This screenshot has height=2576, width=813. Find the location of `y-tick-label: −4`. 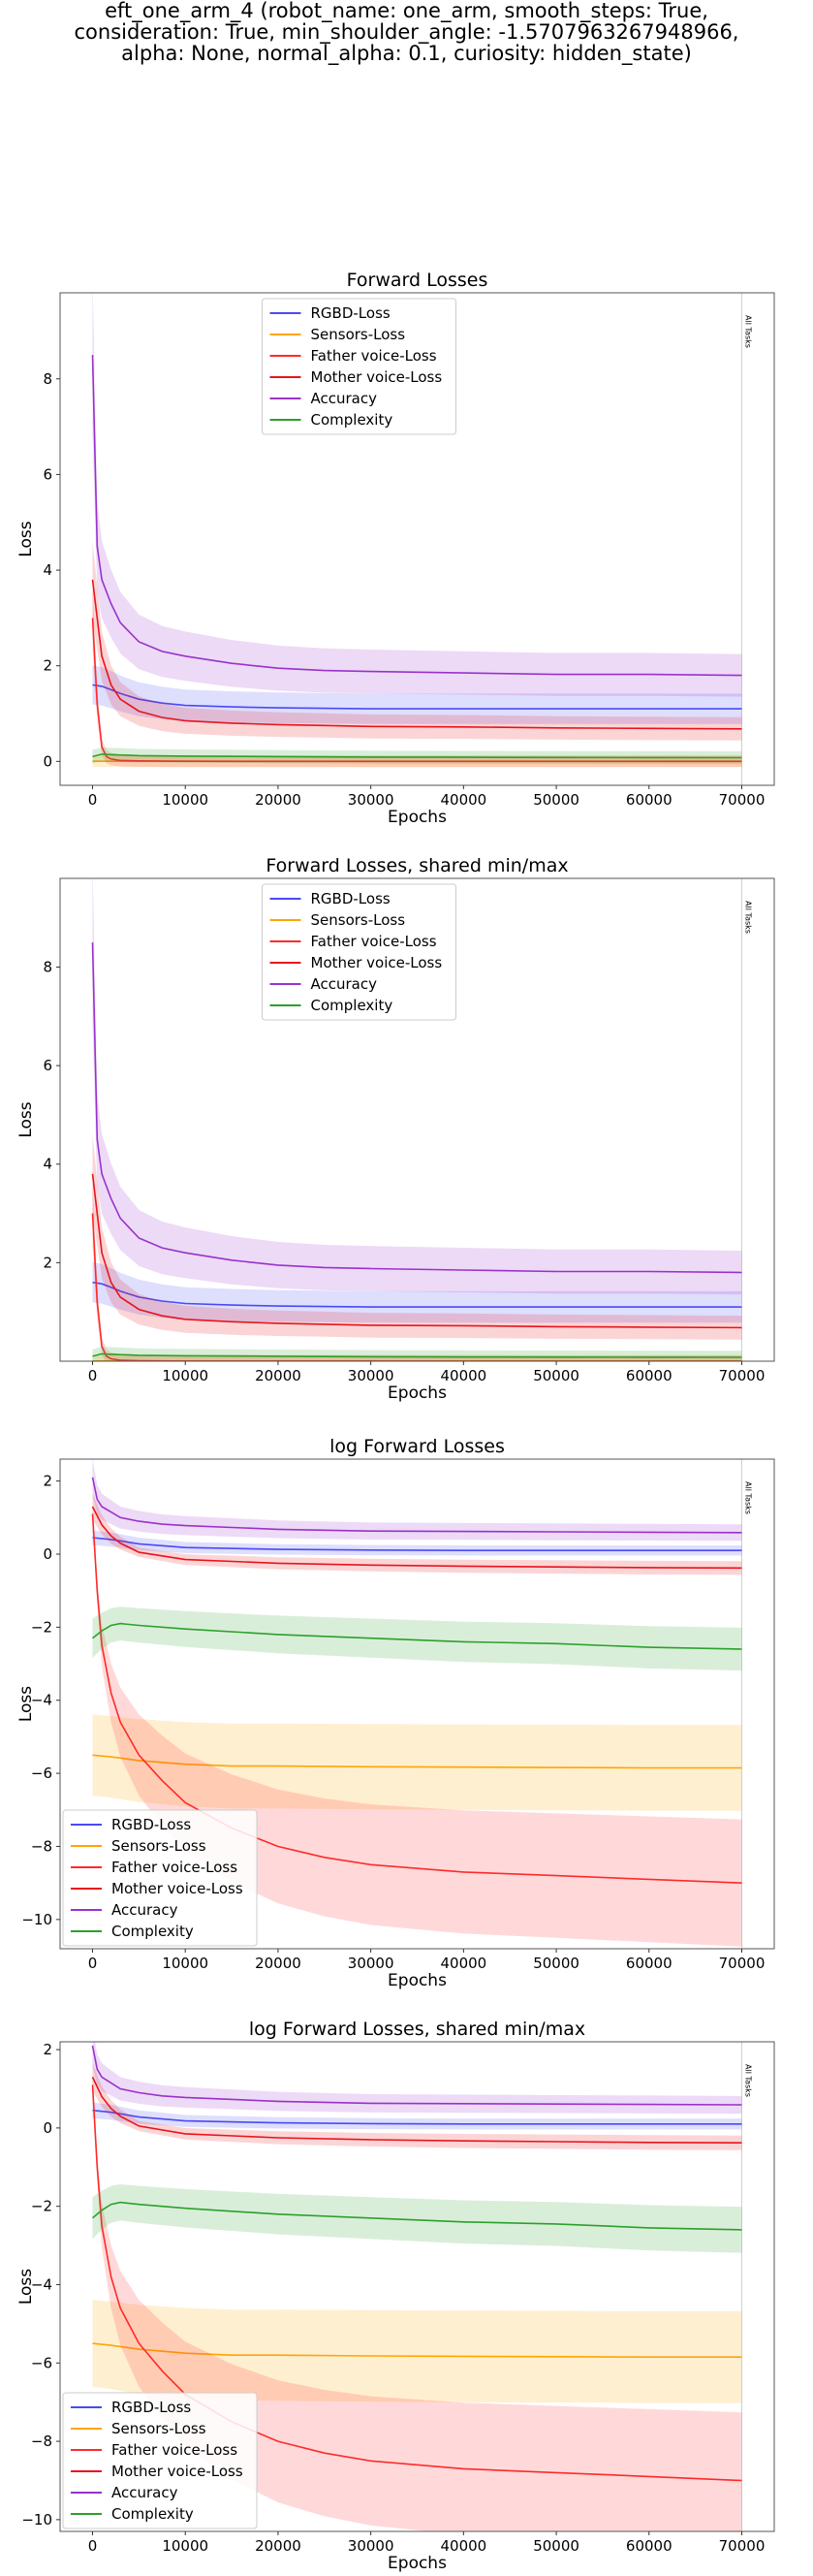

y-tick-label: −4 is located at coordinates (41, 2284).